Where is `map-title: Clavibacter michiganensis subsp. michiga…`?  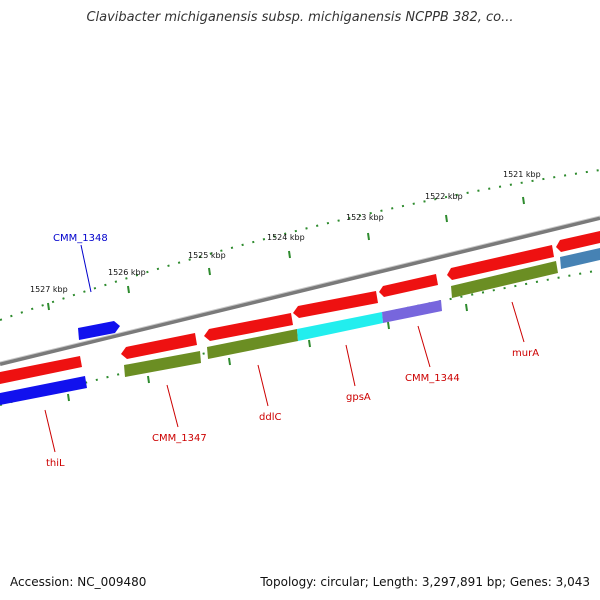
map-title: Clavibacter michiganensis subsp. michiga… is located at coordinates (300, 17).